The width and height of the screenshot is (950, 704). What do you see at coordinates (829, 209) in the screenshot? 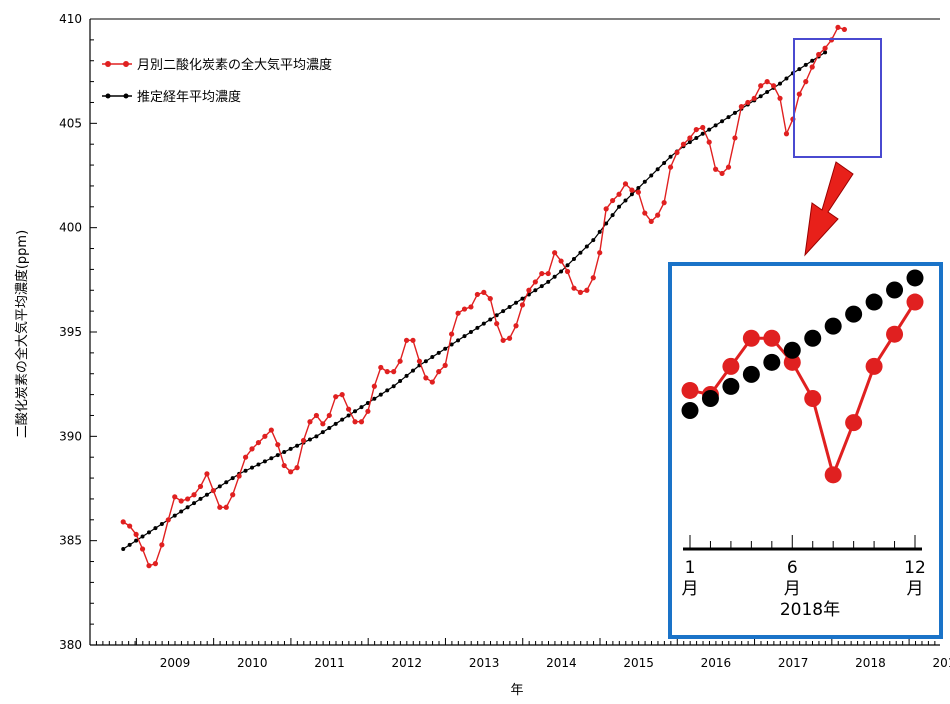
I see `zoom-arrow` at bounding box center [829, 209].